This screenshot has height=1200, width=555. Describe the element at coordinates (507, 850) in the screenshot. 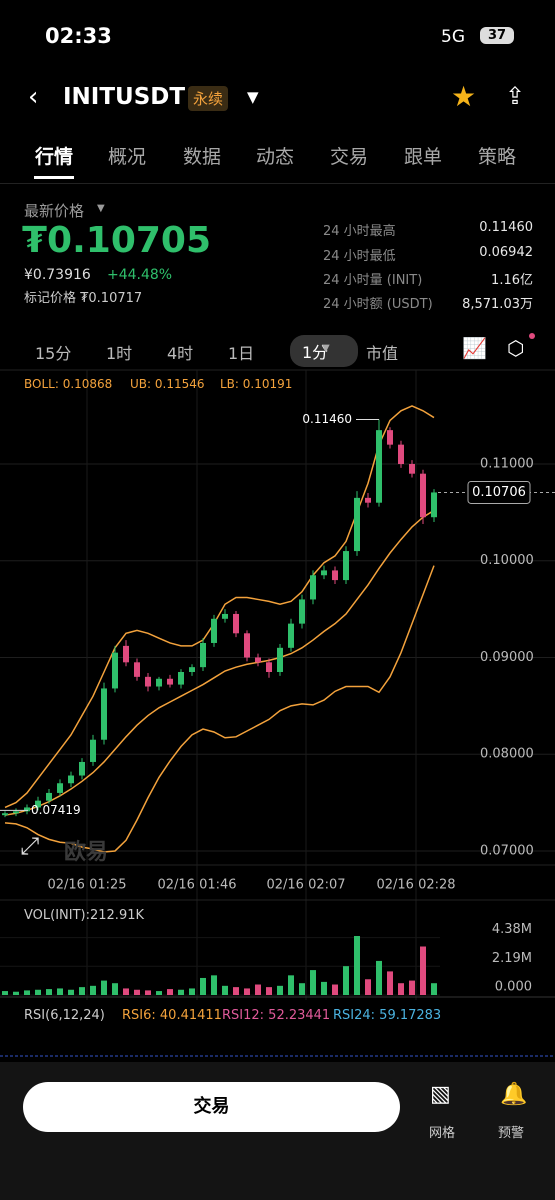

I see `y-tick-label: 0.07000` at that location.